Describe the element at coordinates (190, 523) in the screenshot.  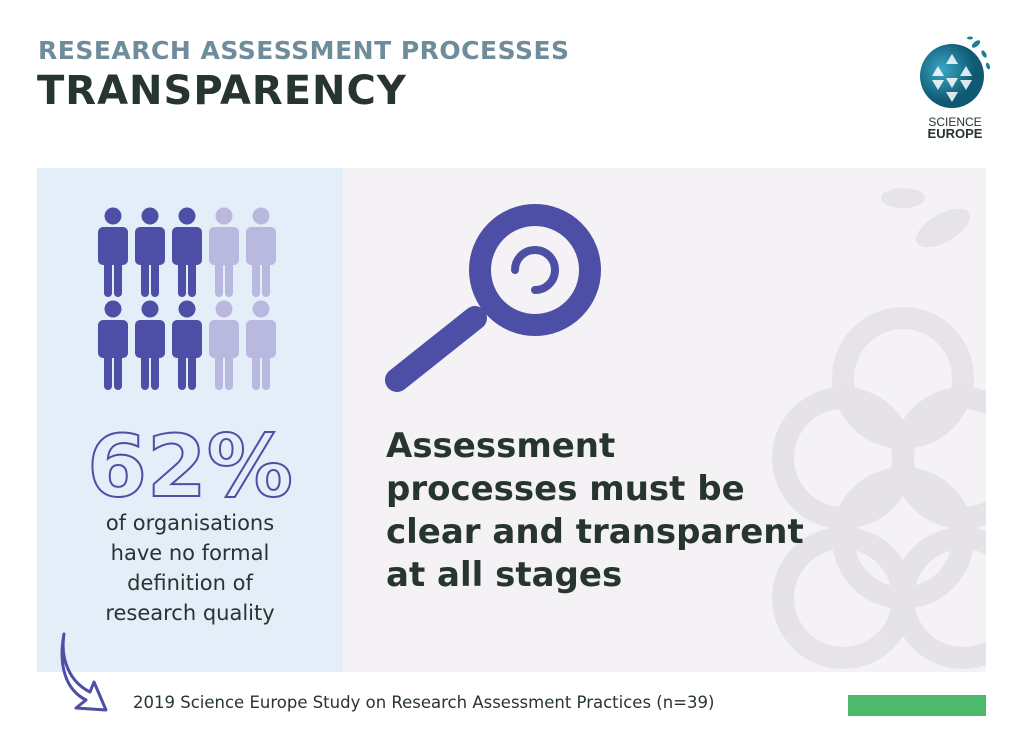
I see `caption-line: of organisations` at that location.